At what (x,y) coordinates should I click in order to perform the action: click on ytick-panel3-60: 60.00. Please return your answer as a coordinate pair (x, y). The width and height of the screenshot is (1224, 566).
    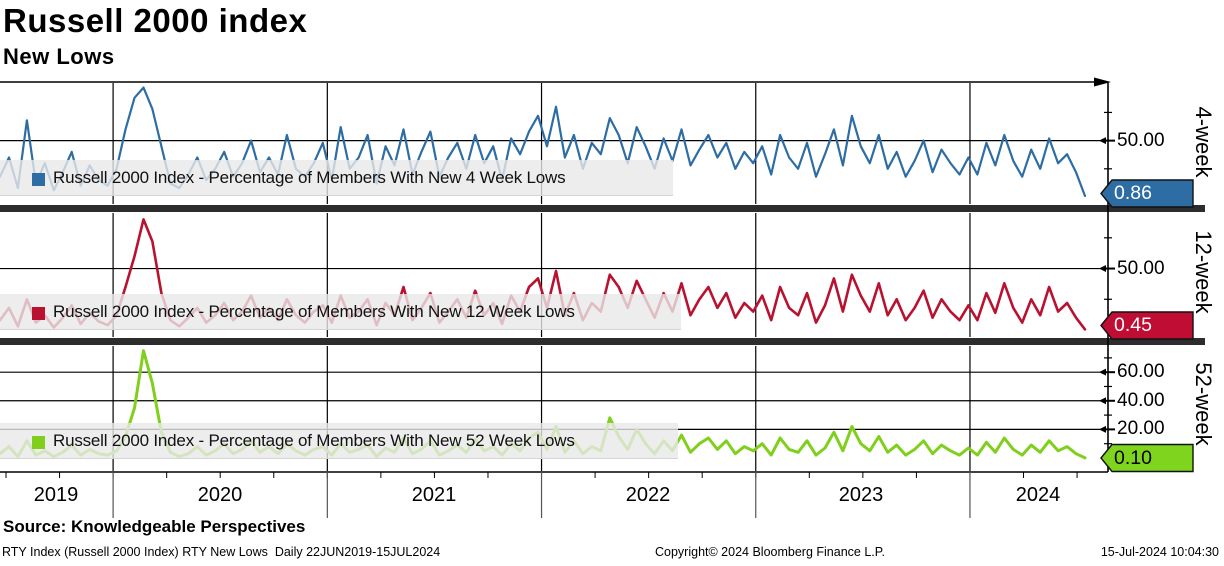
    Looking at the image, I should click on (1141, 371).